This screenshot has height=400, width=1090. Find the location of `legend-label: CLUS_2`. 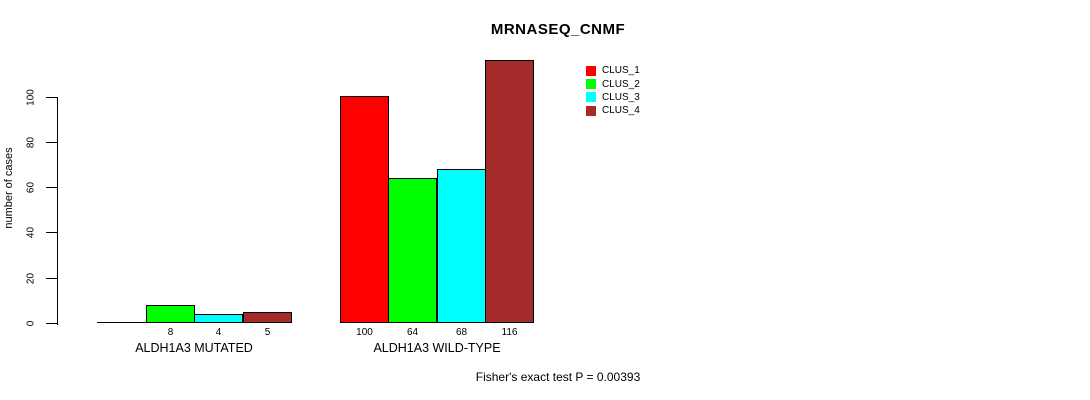

legend-label: CLUS_2 is located at coordinates (621, 84).